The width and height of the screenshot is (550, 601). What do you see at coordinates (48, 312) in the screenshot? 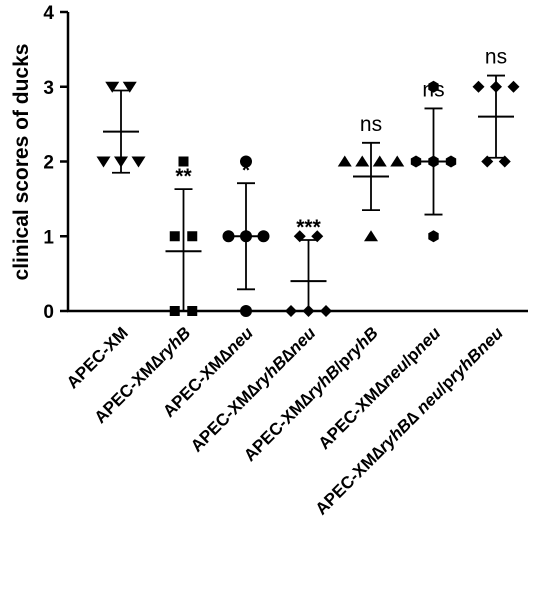
I see `y-tick-label: 0` at bounding box center [48, 312].